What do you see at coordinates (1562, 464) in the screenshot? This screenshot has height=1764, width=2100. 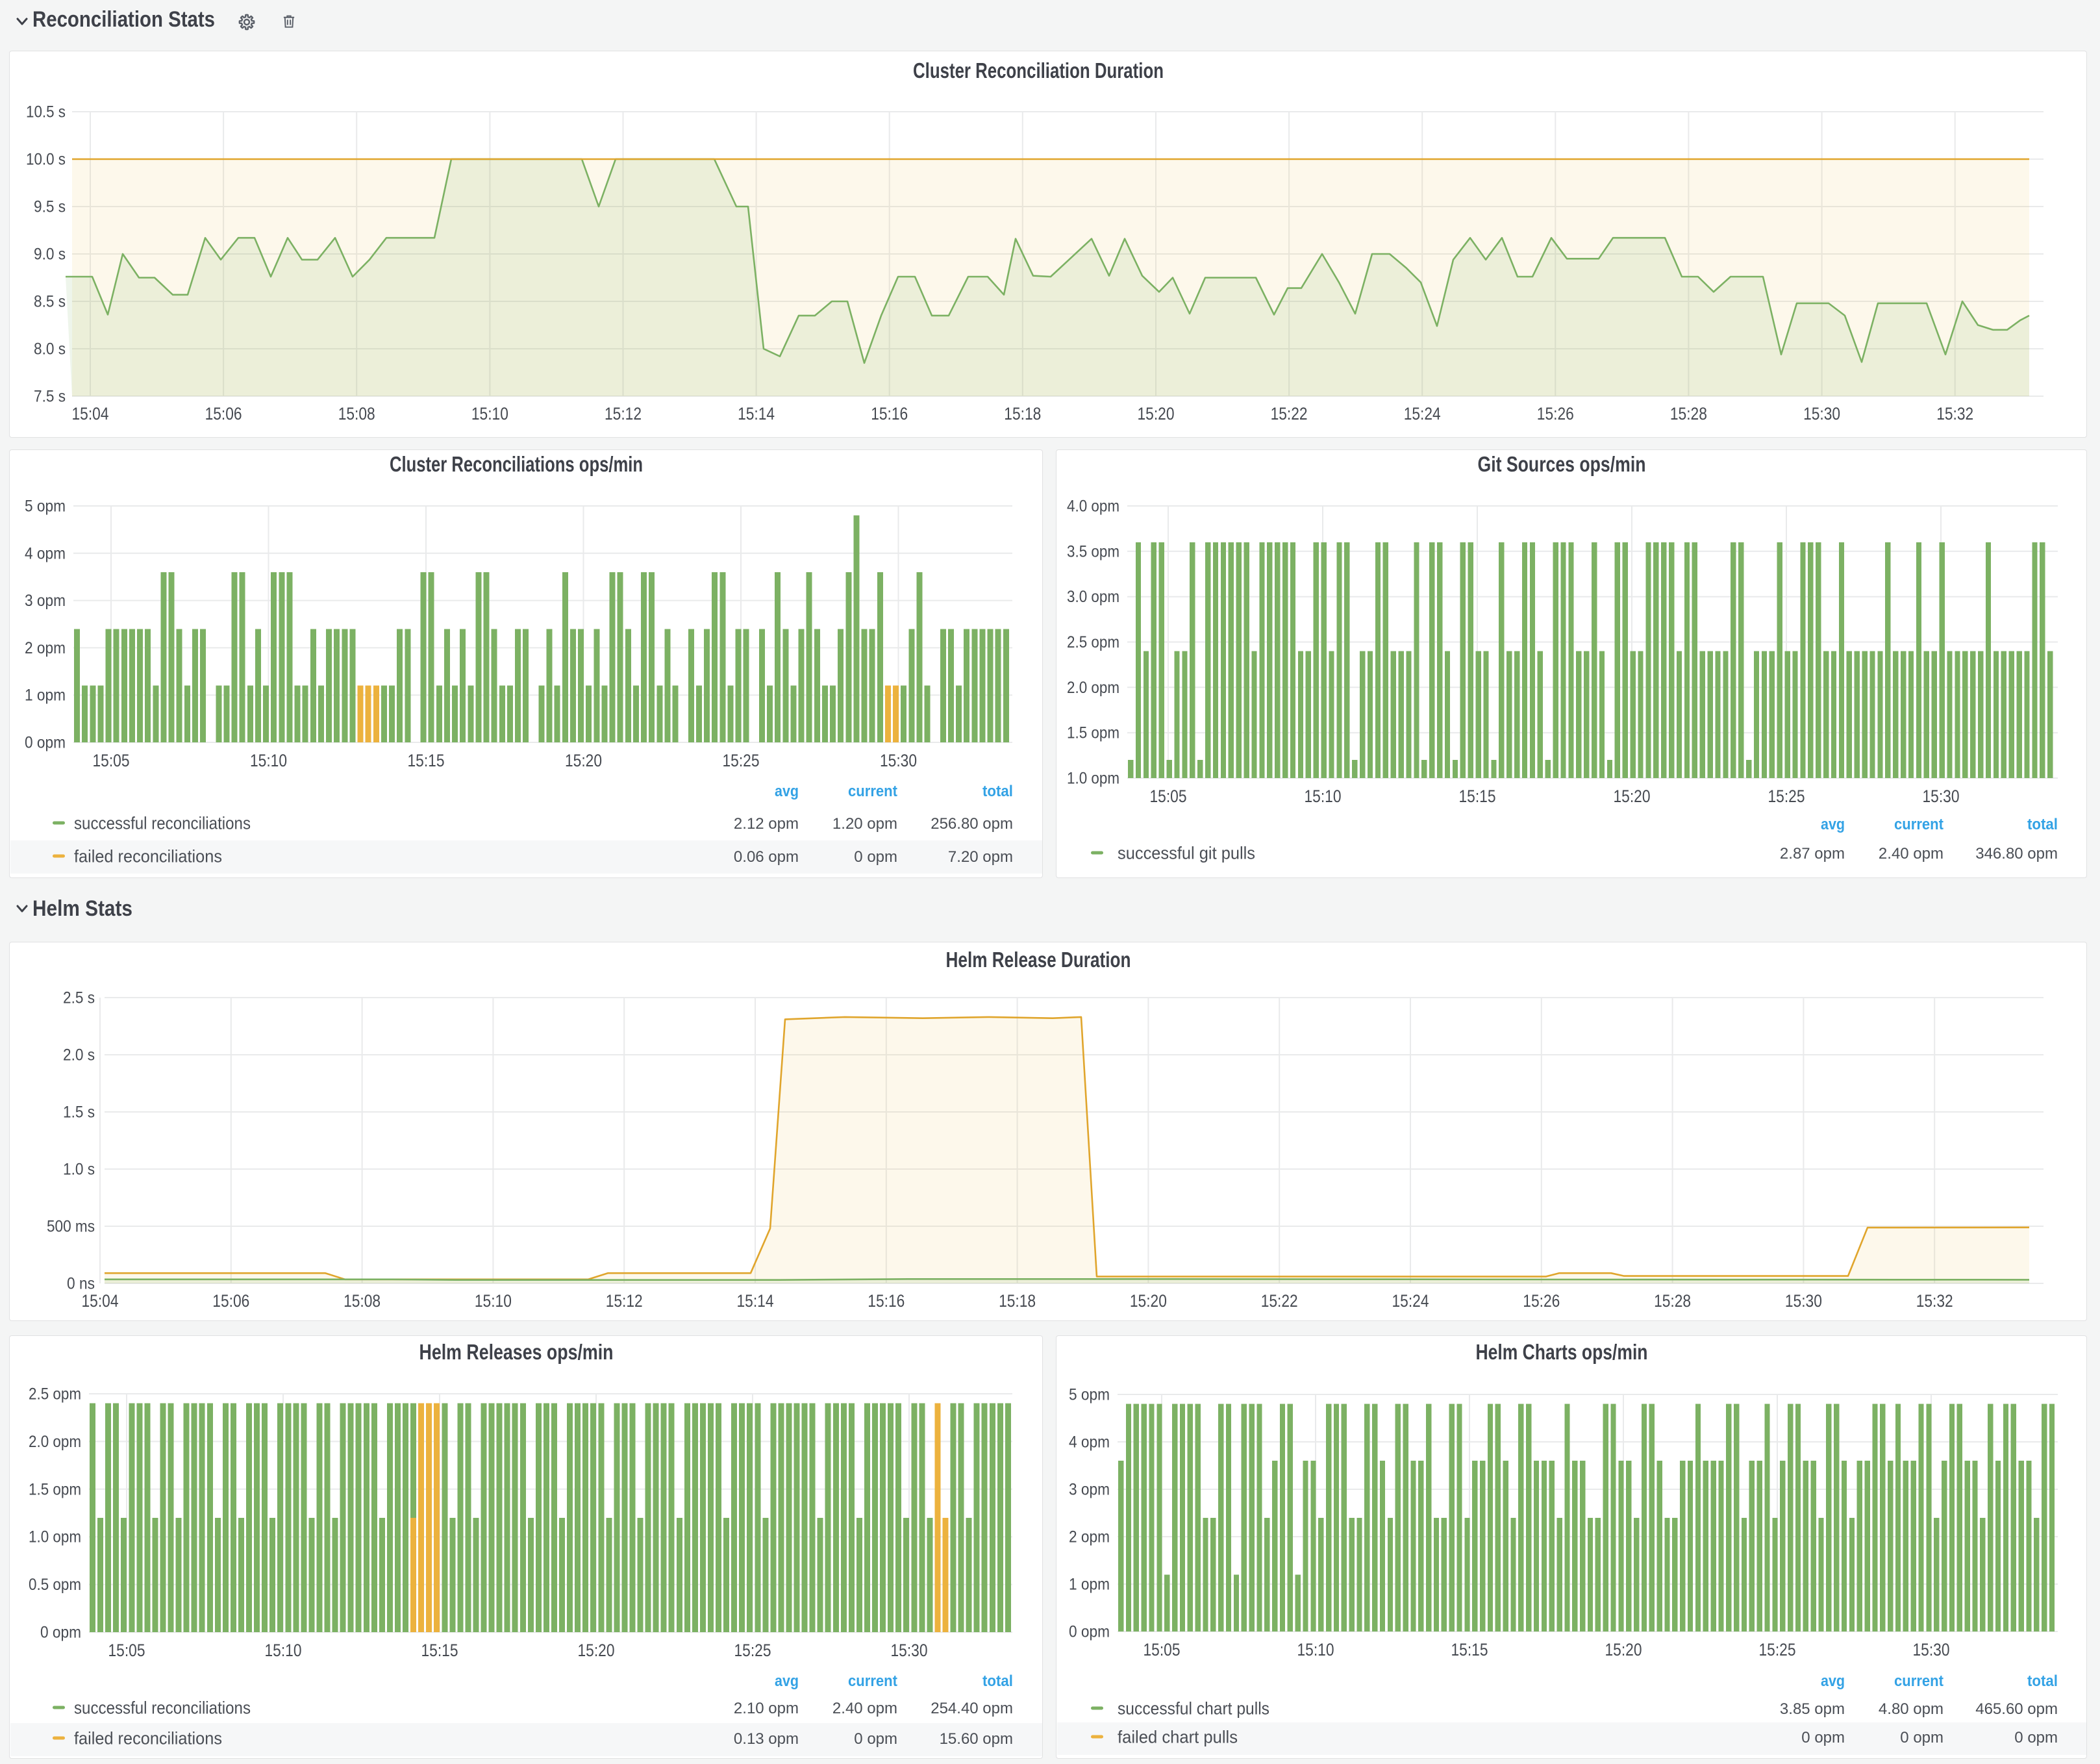 I see `svg-text: Git Sources ops/min` at bounding box center [1562, 464].